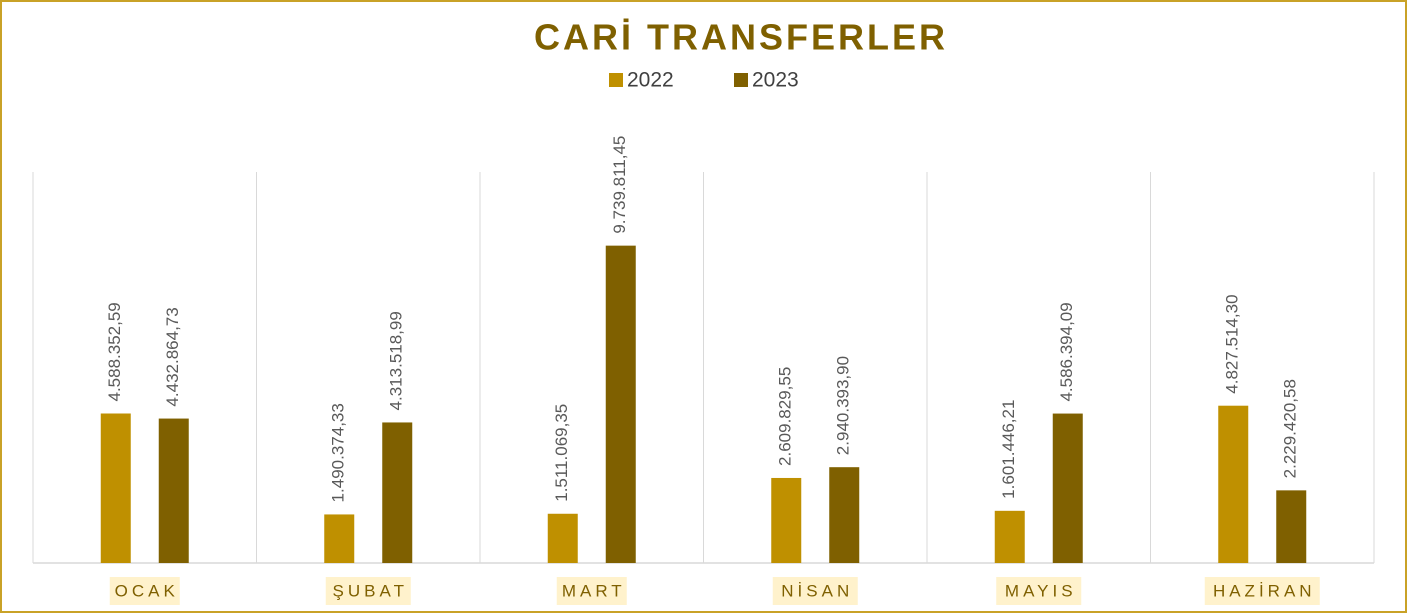 This screenshot has height=615, width=1421. I want to click on value-label: 2.940.393,90, so click(843, 405).